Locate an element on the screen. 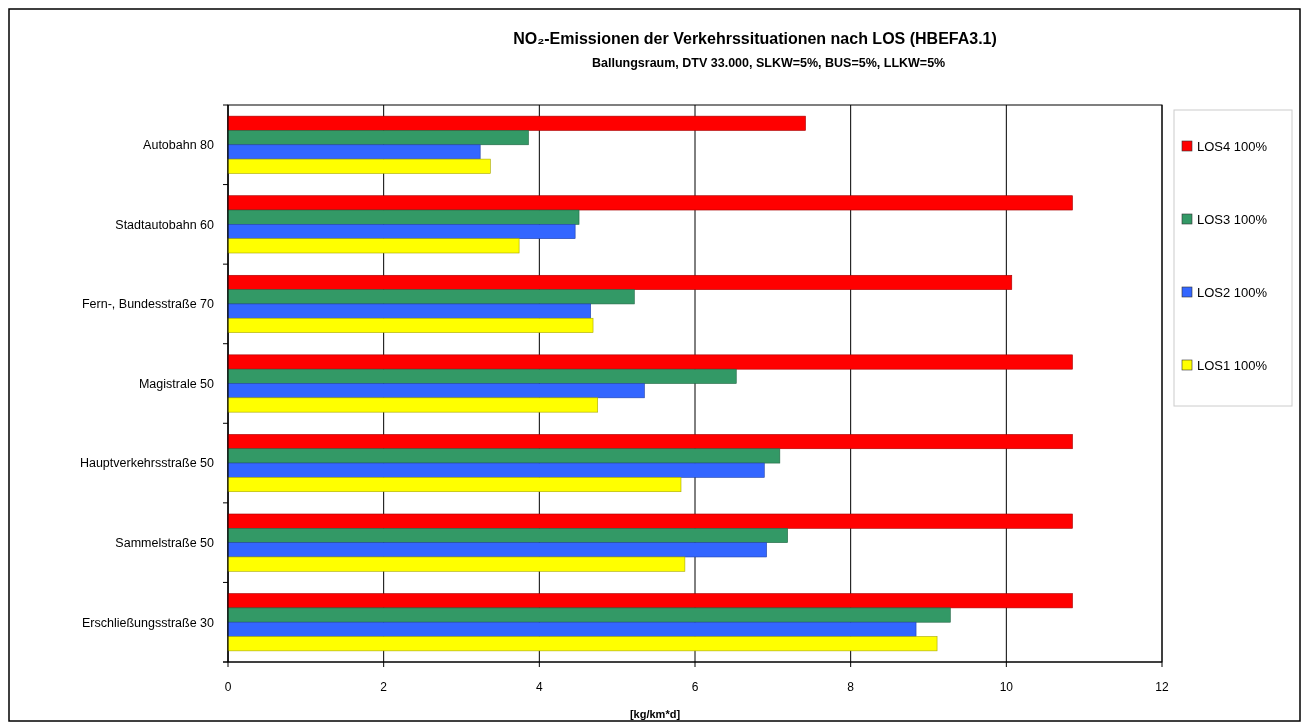 The height and width of the screenshot is (722, 1301). legend-label: LOS3 100% is located at coordinates (1232, 219).